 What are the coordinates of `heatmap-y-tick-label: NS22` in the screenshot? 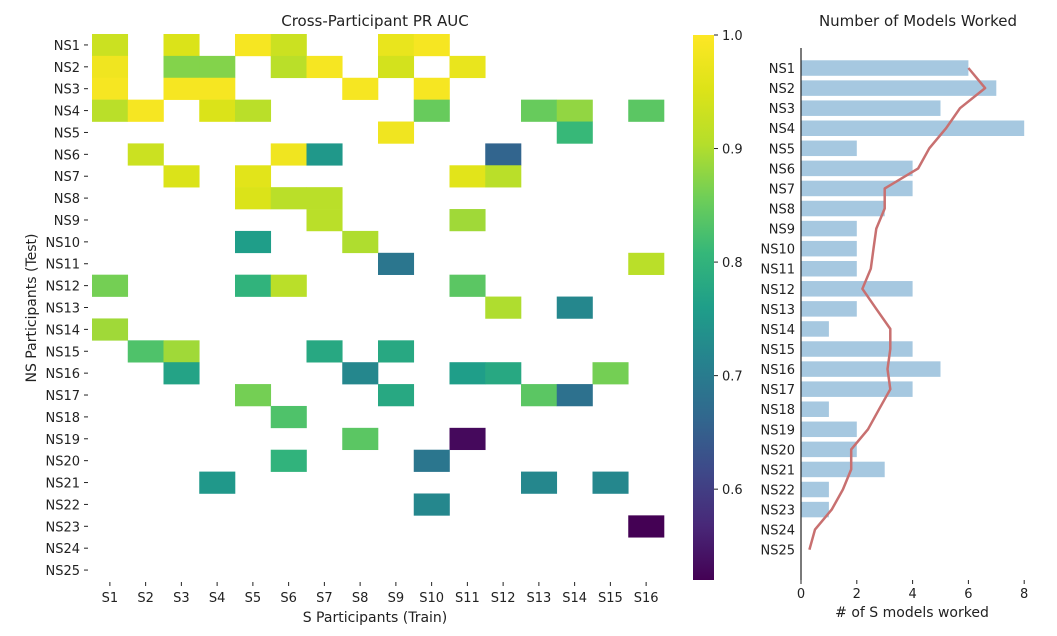 It's located at (62, 505).